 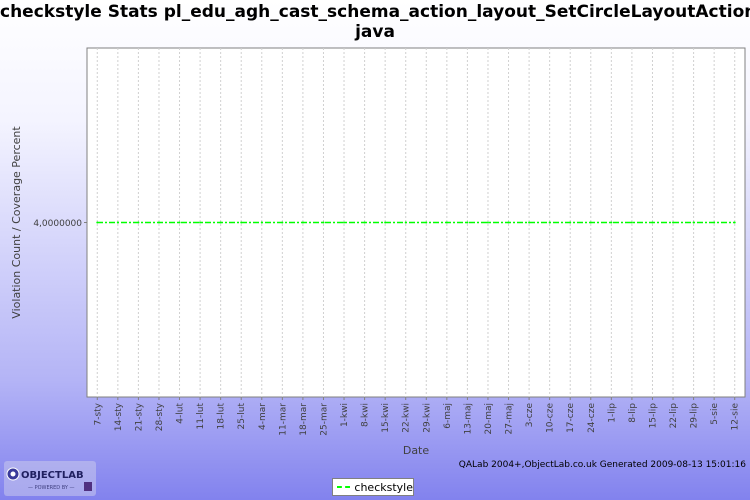 What do you see at coordinates (407, 418) in the screenshot?
I see `x-tick-label: 22-kwi` at bounding box center [407, 418].